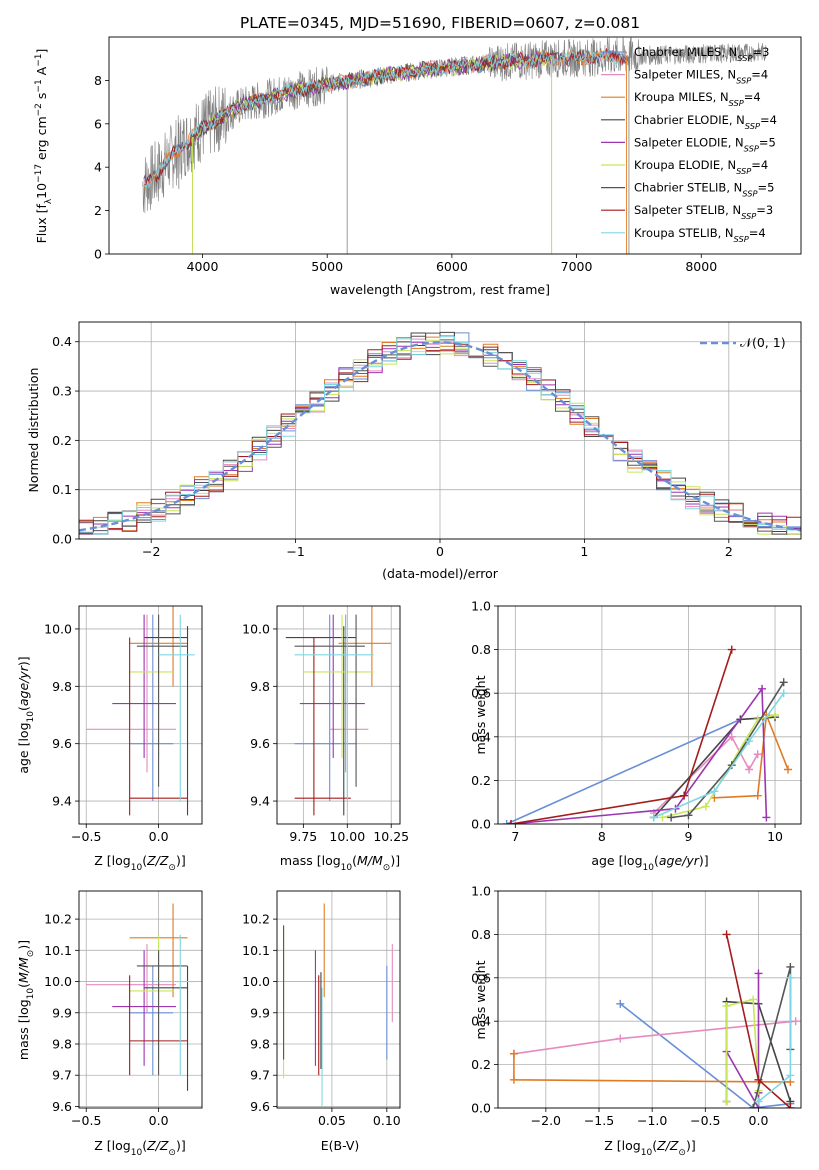 The image size is (819, 1170). What do you see at coordinates (515, 836) in the screenshot?
I see `x-tick-label: 7` at bounding box center [515, 836].